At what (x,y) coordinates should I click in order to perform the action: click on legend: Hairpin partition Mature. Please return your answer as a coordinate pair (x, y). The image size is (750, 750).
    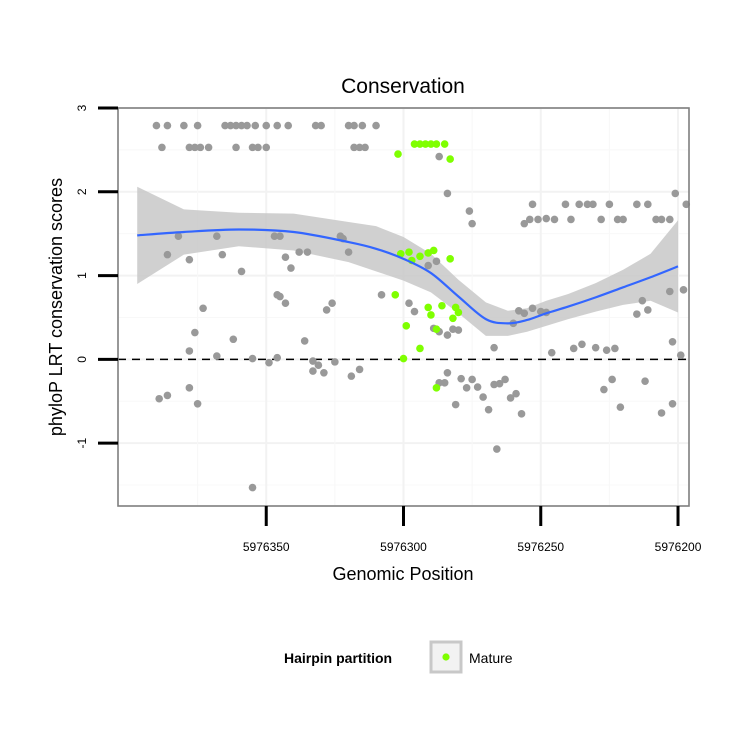
    Looking at the image, I should click on (398, 657).